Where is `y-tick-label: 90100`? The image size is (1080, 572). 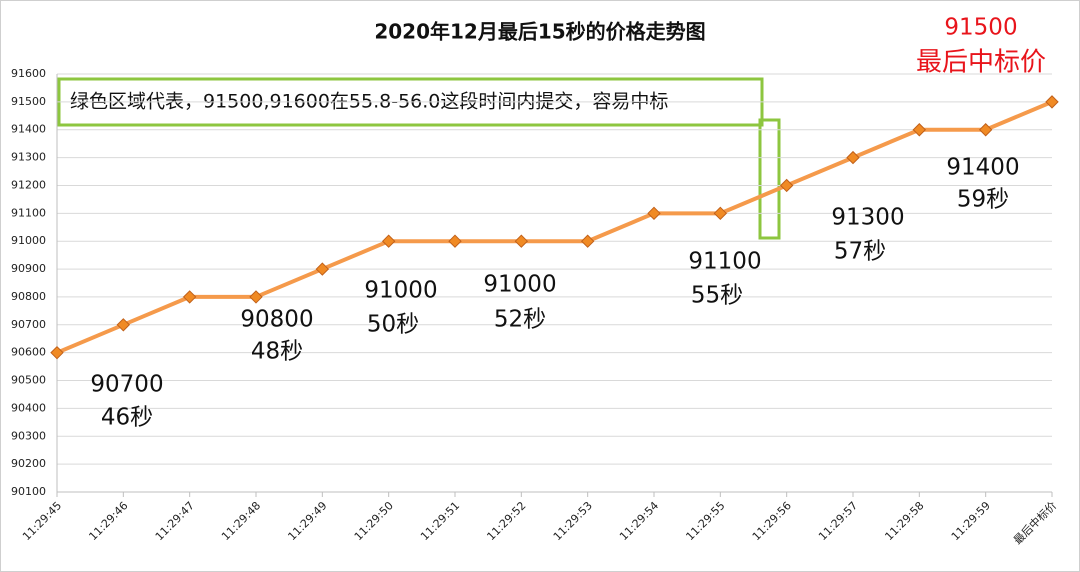
y-tick-label: 90100 is located at coordinates (28, 491).